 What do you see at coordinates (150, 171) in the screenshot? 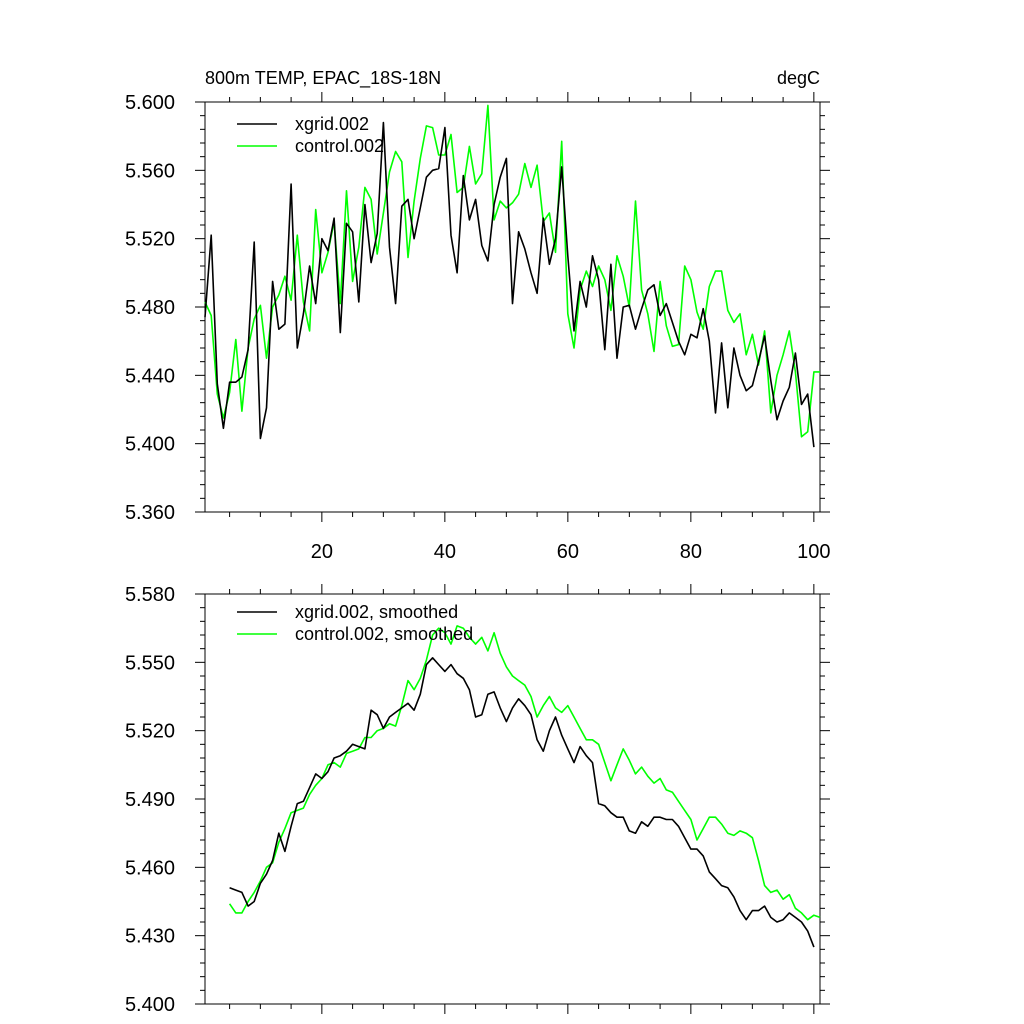
I see `y-tick-label: 5.560` at bounding box center [150, 171].